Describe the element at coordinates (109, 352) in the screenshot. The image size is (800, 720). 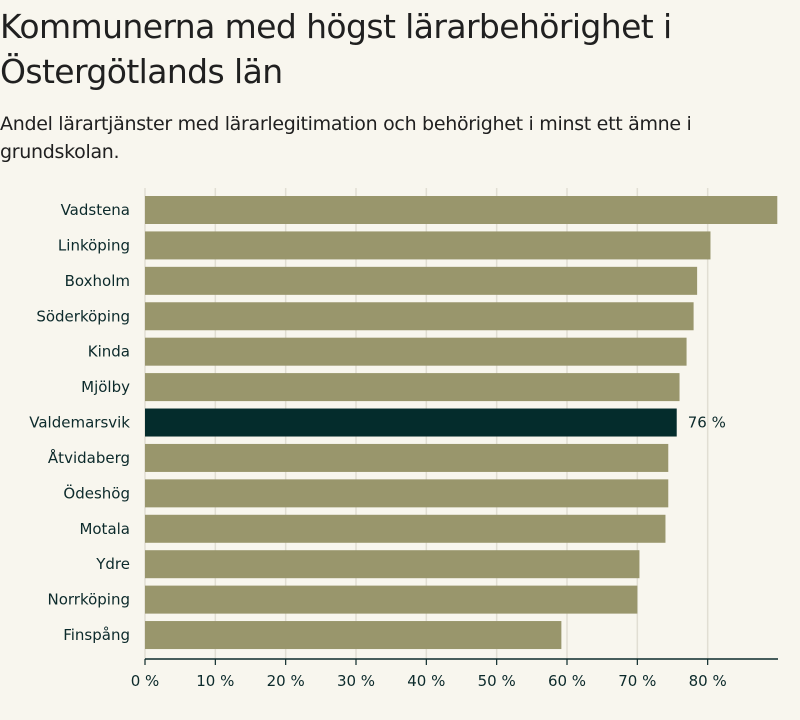
I see `category-label-kinda: Kinda` at that location.